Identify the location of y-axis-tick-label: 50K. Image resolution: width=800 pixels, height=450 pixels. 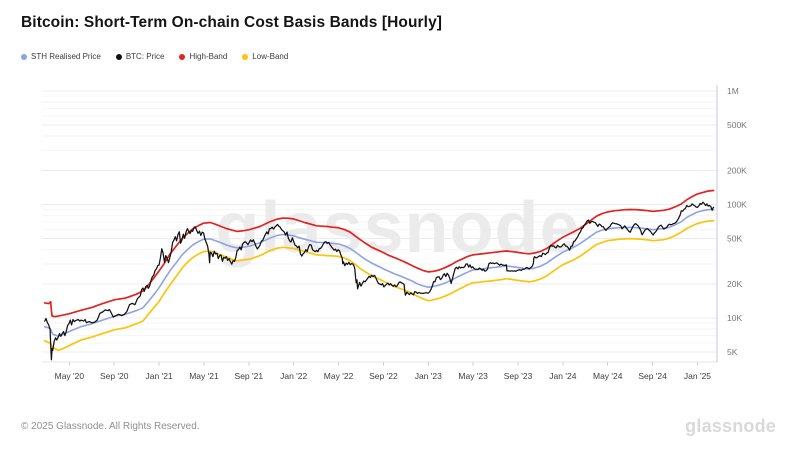
(734, 239).